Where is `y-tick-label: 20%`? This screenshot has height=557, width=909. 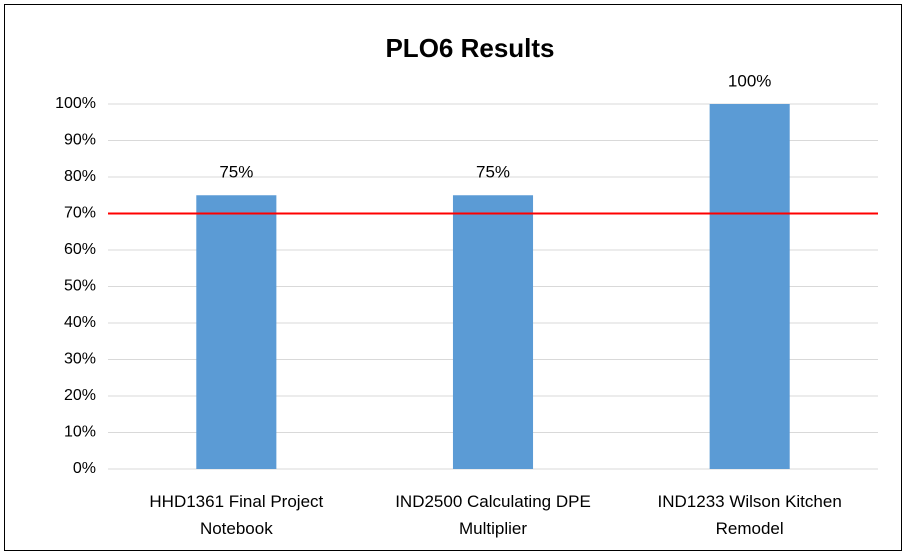
y-tick-label: 20% is located at coordinates (80, 395).